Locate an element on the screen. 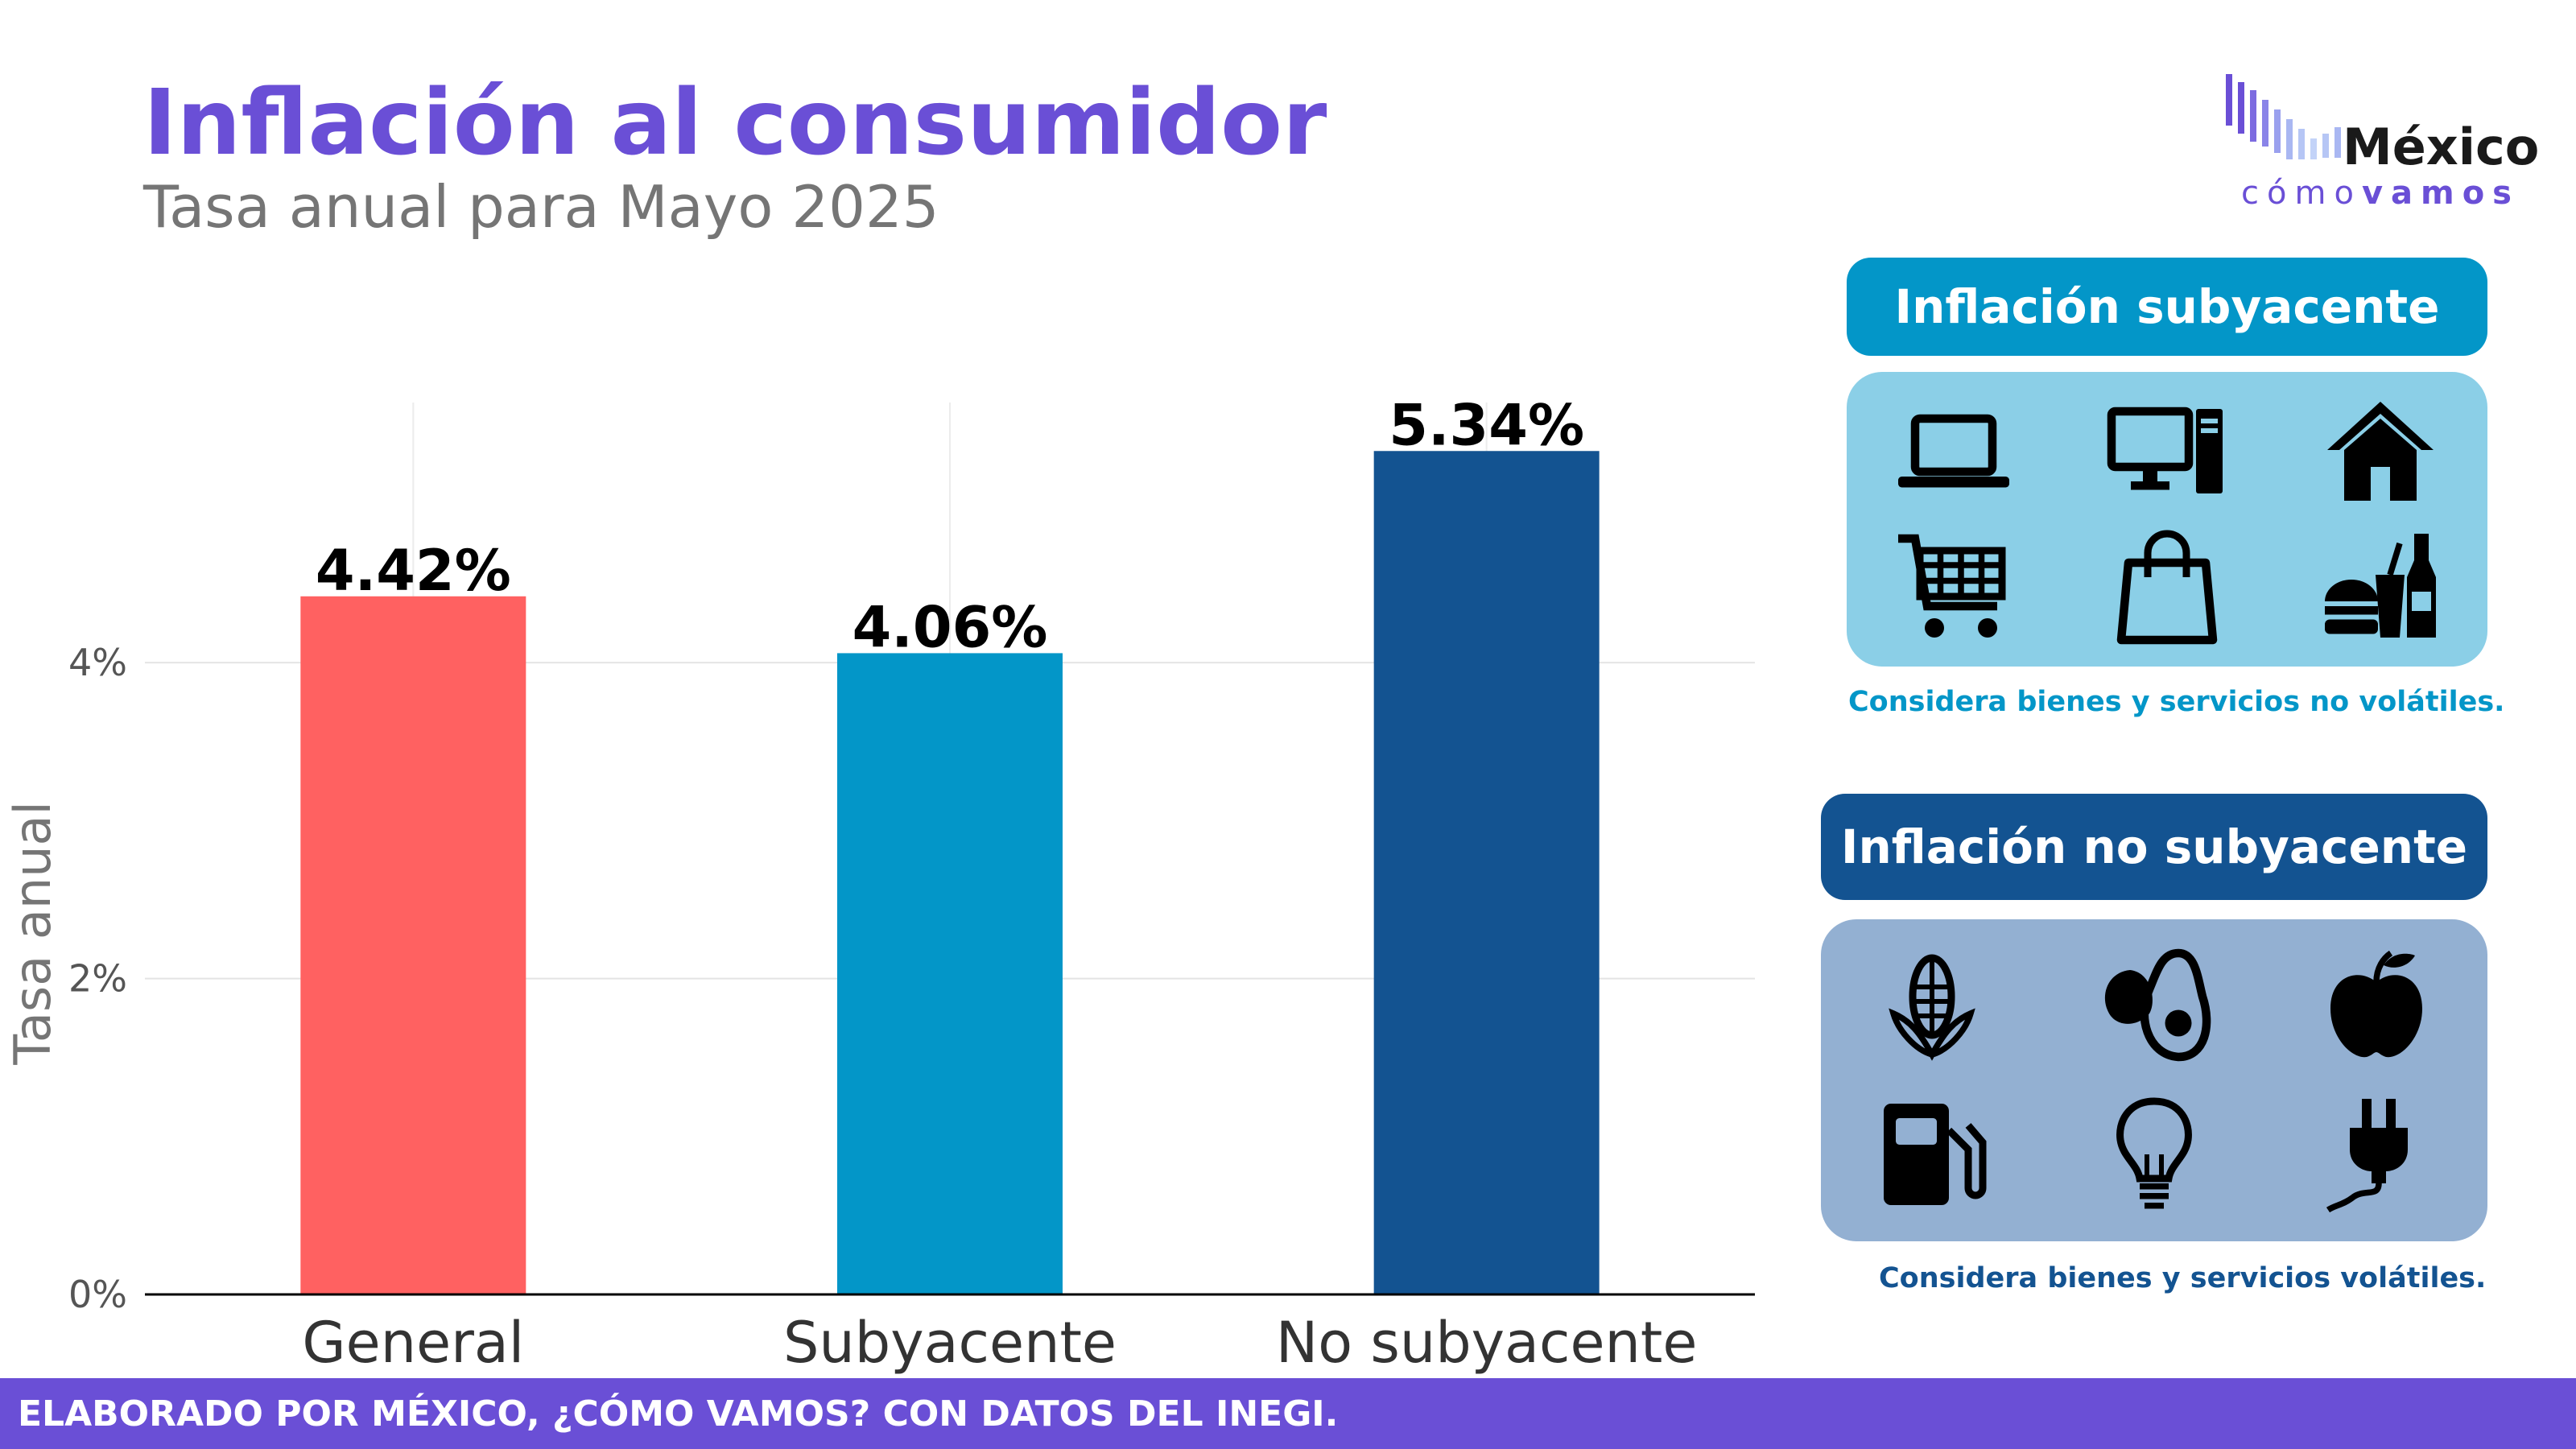 This screenshot has height=1449, width=2576. y-tick-label: 4% is located at coordinates (97, 662).